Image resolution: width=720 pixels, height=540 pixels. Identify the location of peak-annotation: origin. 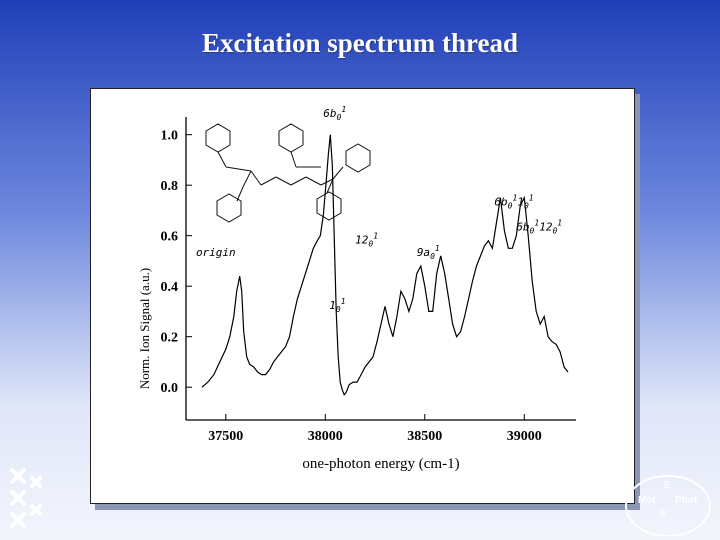
(216, 252).